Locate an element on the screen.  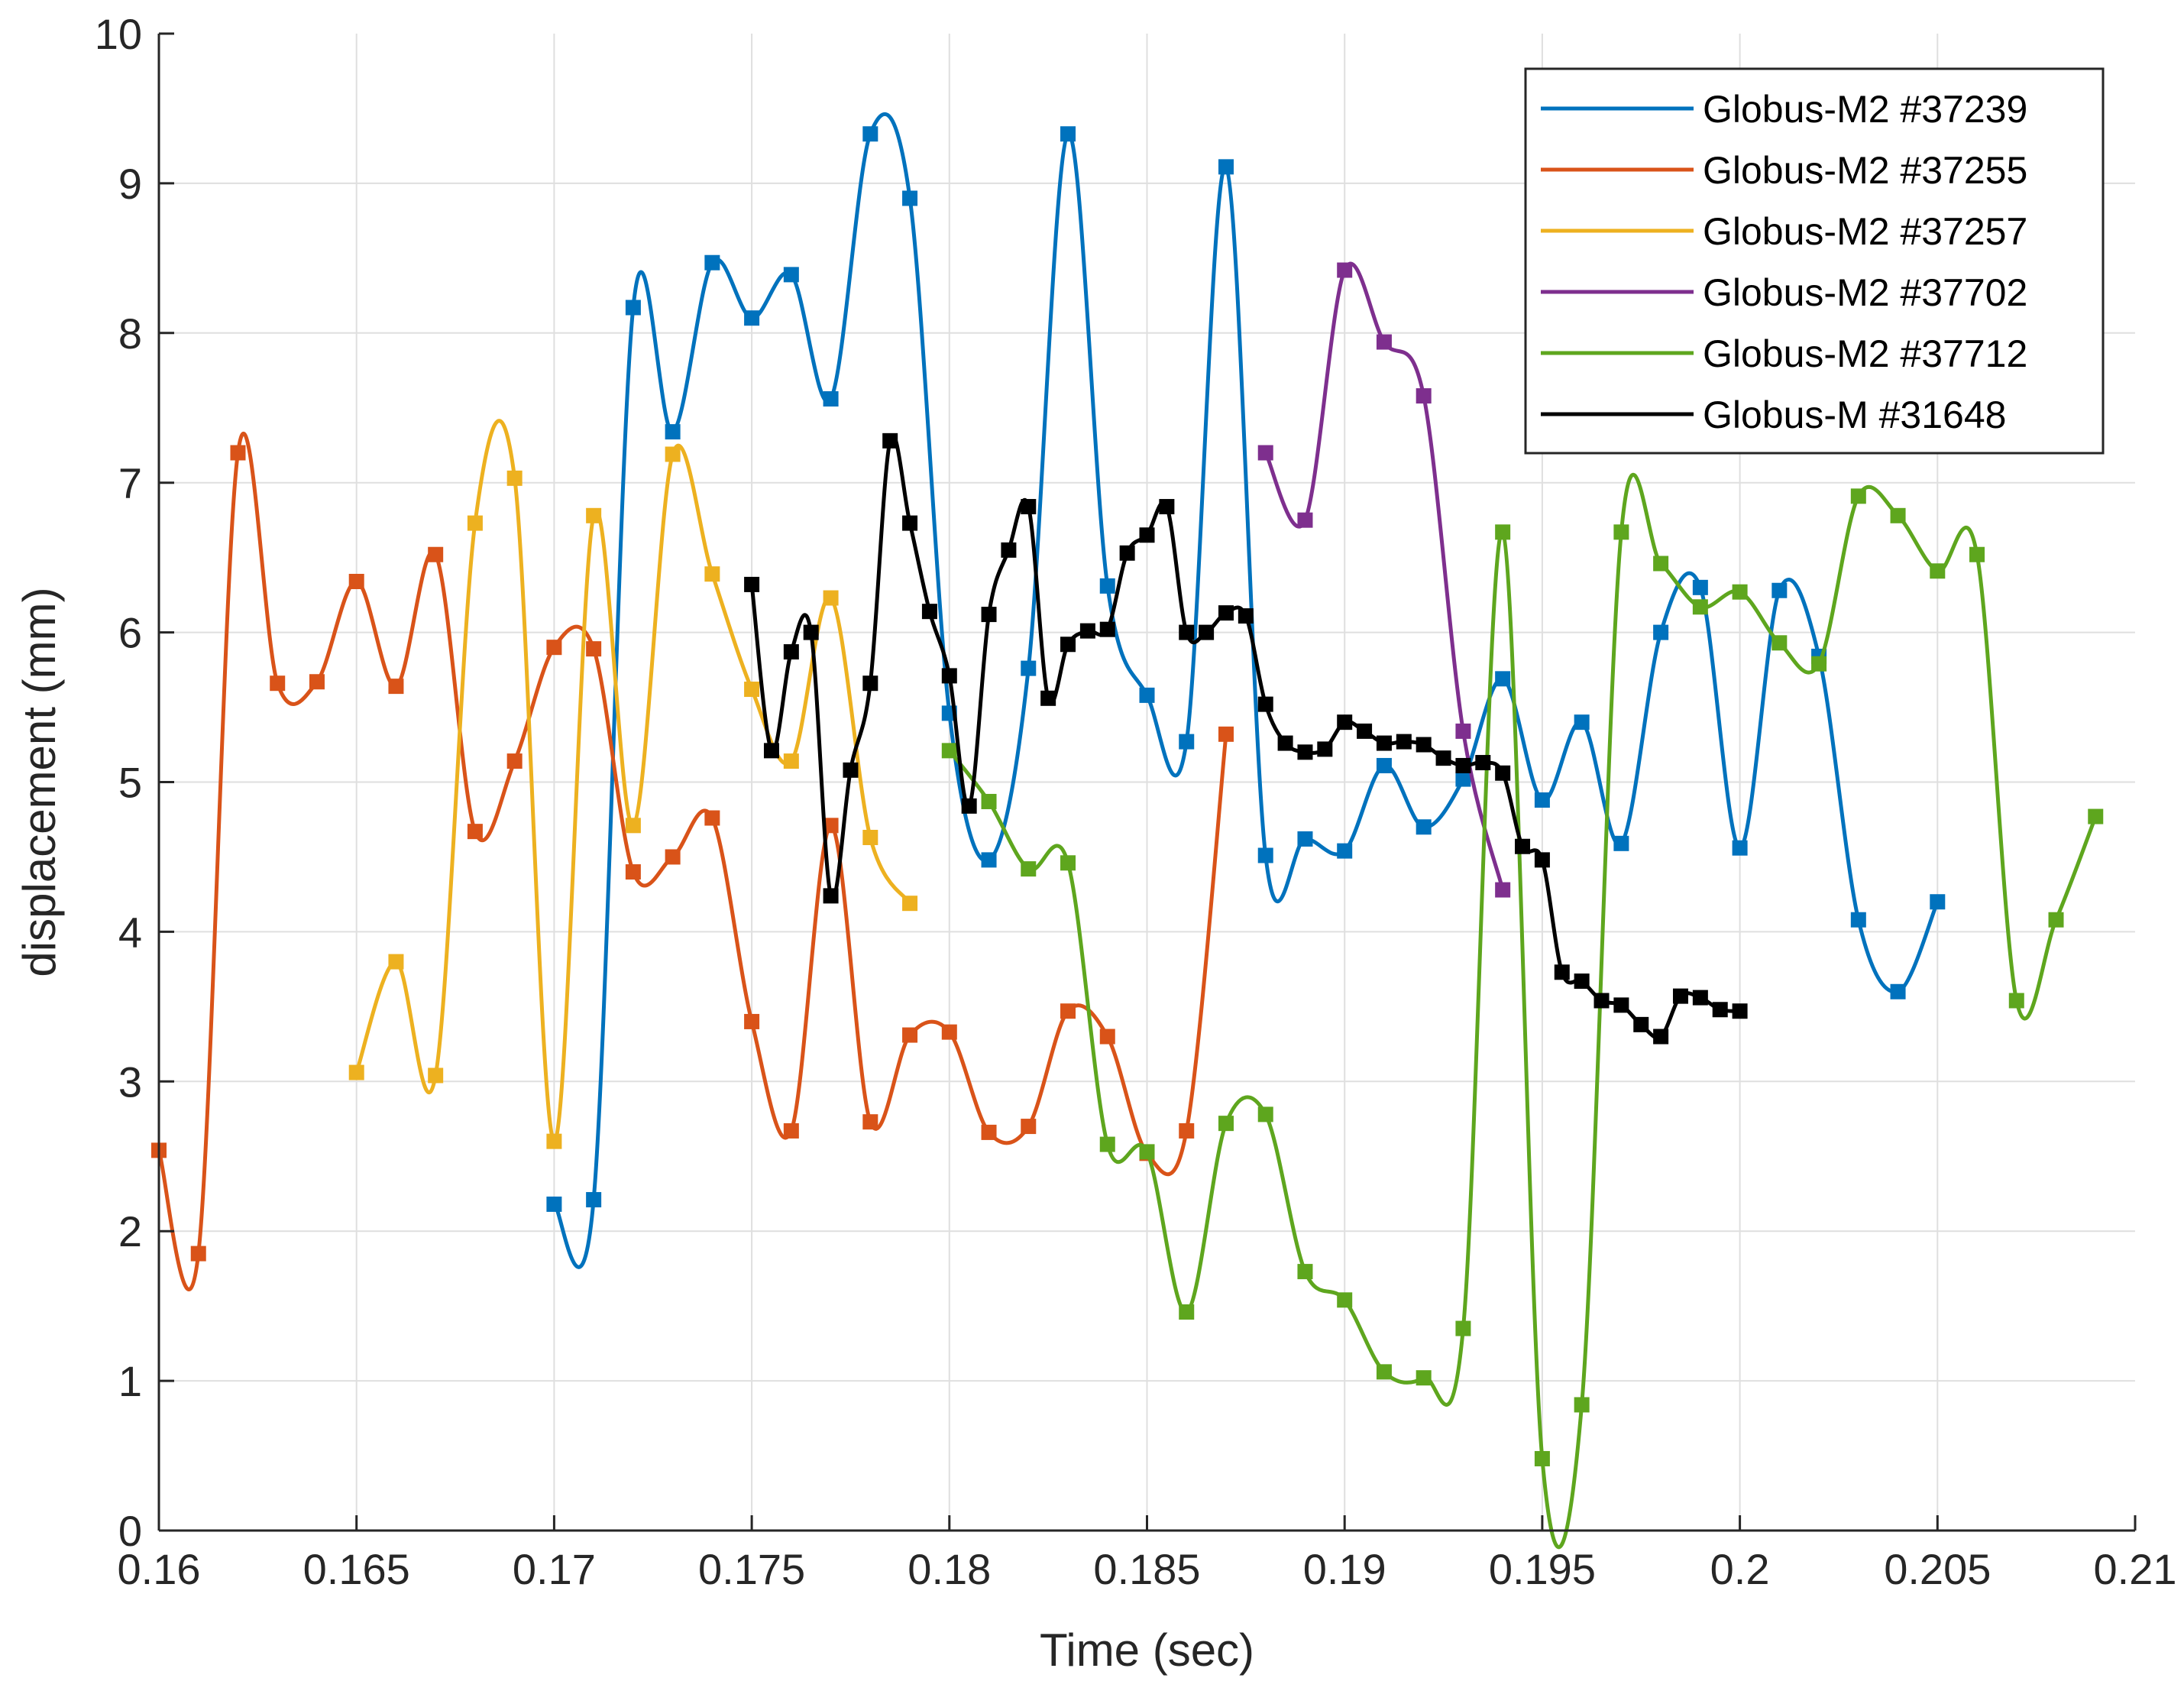
x-tick-label: 0.175 is located at coordinates (752, 1569).